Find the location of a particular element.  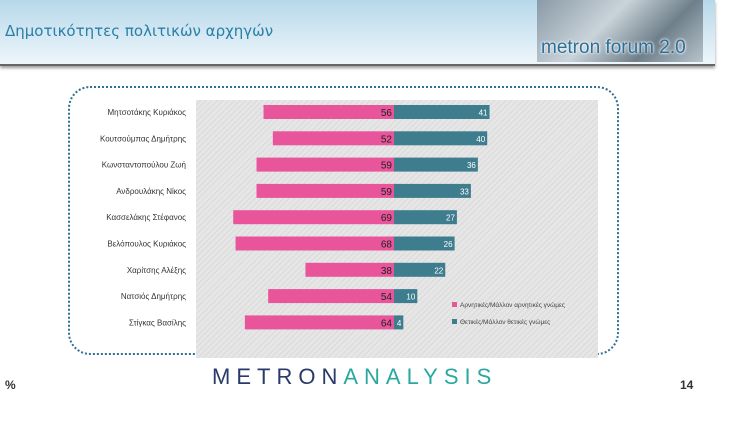

category-label: Κουτσούμπας Δημήτρης is located at coordinates (143, 138).